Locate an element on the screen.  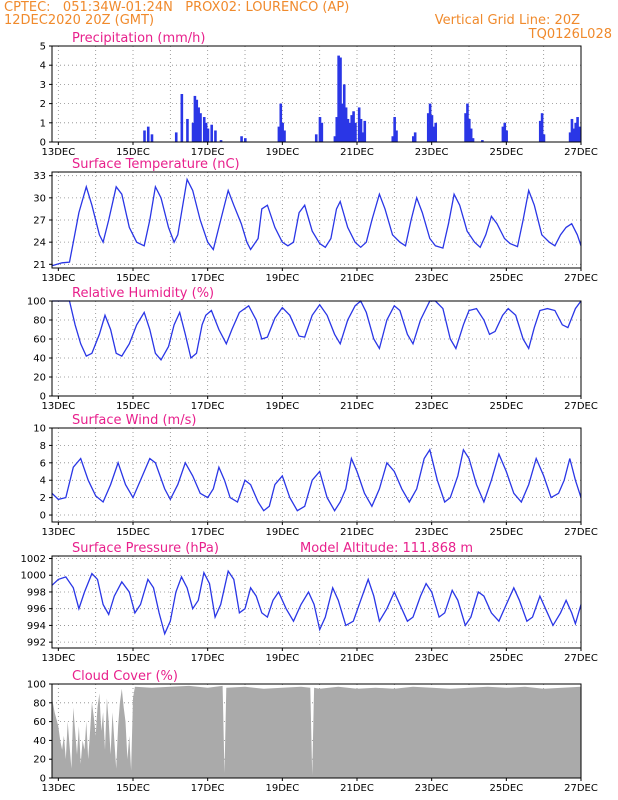
pressure-line is located at coordinates (316, 602).